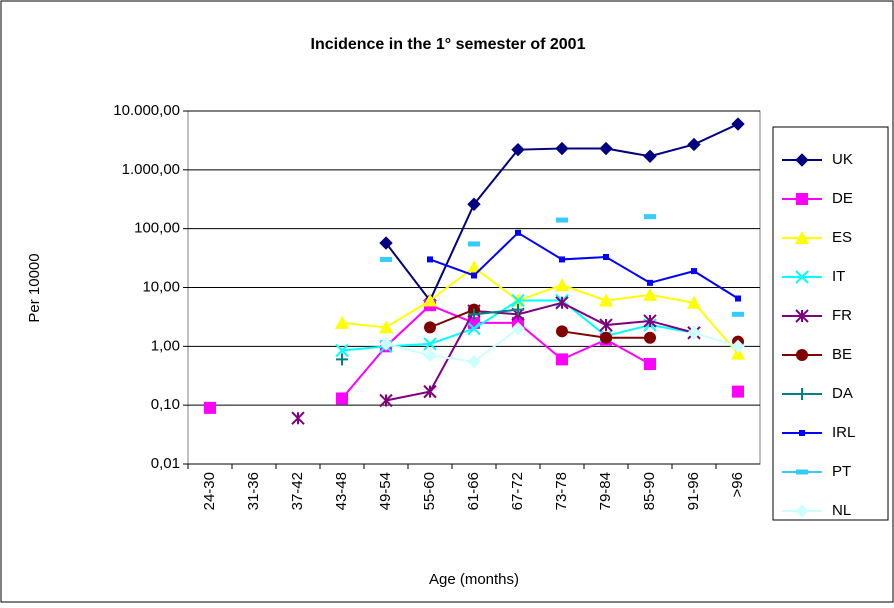 This screenshot has width=894, height=608. I want to click on x-tick-label: 91-96, so click(693, 491).